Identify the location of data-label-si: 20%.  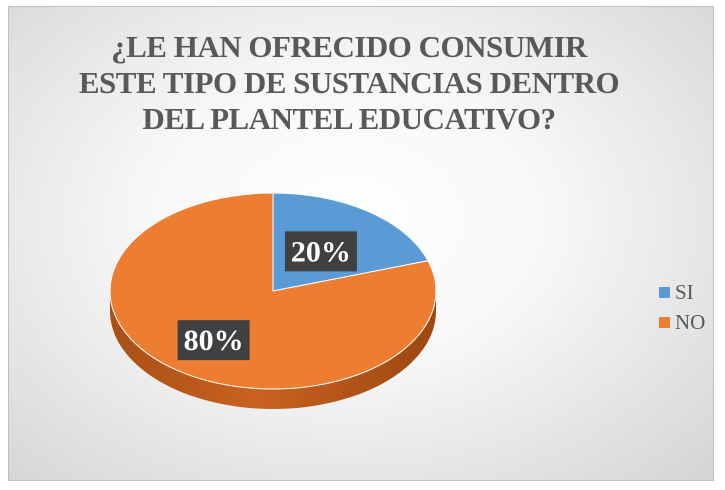
(320, 251).